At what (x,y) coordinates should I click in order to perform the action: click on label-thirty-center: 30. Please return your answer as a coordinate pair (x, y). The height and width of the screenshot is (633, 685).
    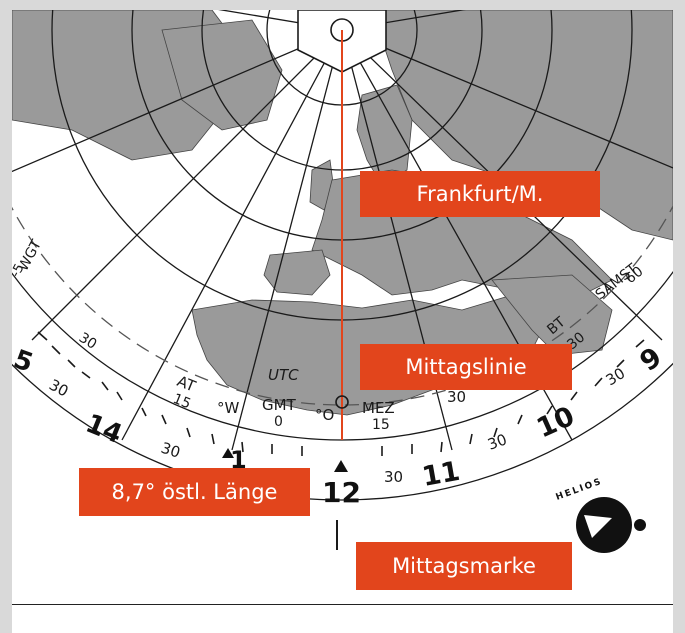
    Looking at the image, I should click on (456, 397).